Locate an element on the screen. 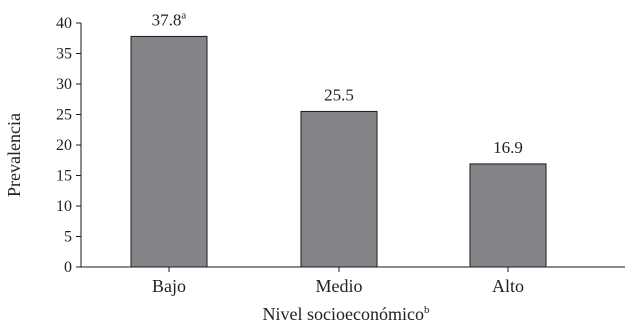 The image size is (636, 328). x-tick-label-medio: Medio is located at coordinates (339, 286).